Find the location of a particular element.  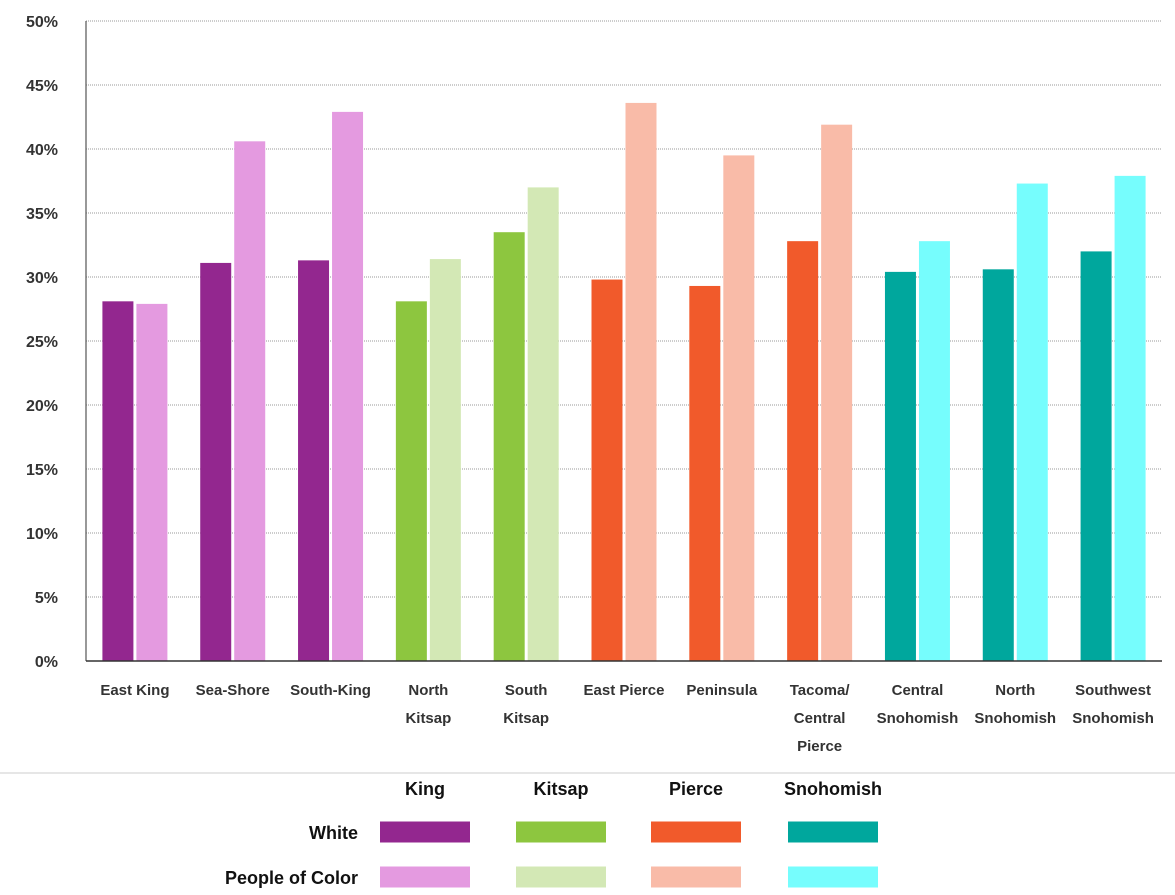

x-category-label-line: Pierce is located at coordinates (819, 746).